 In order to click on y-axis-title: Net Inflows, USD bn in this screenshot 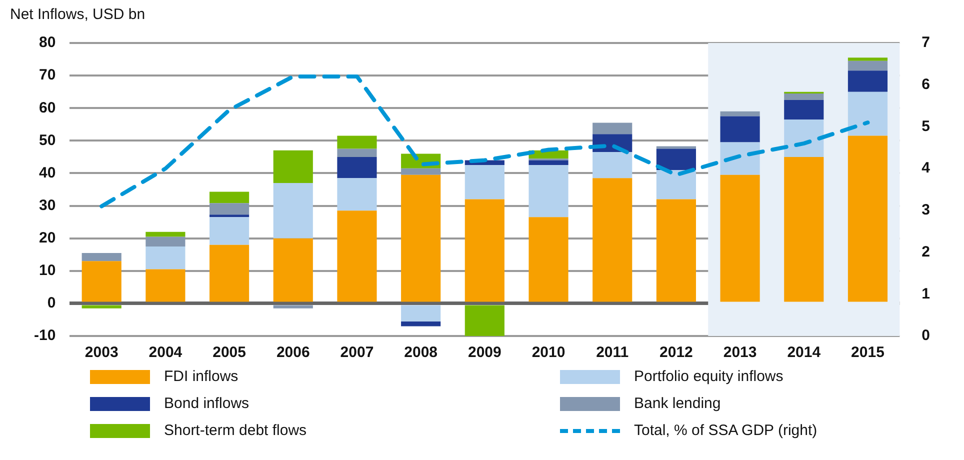, I will do `click(78, 14)`.